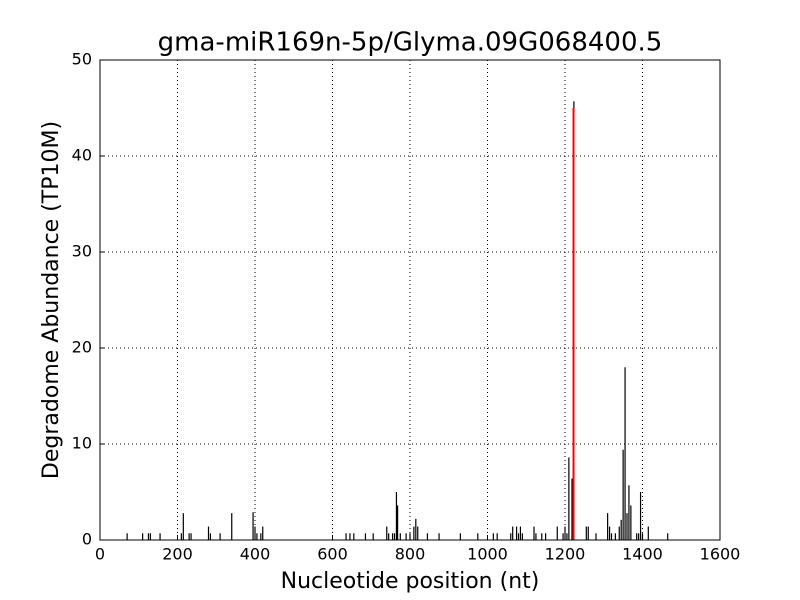 The width and height of the screenshot is (800, 600). I want to click on y-tick-label: 50, so click(82, 59).